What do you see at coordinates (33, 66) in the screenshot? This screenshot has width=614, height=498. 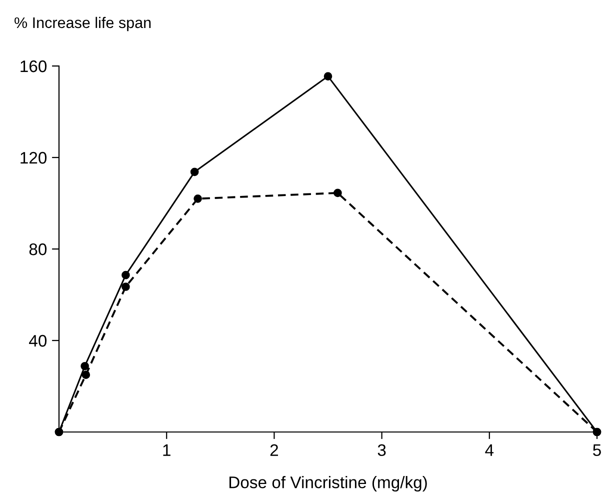 I see `y-tick-label: 160` at bounding box center [33, 66].